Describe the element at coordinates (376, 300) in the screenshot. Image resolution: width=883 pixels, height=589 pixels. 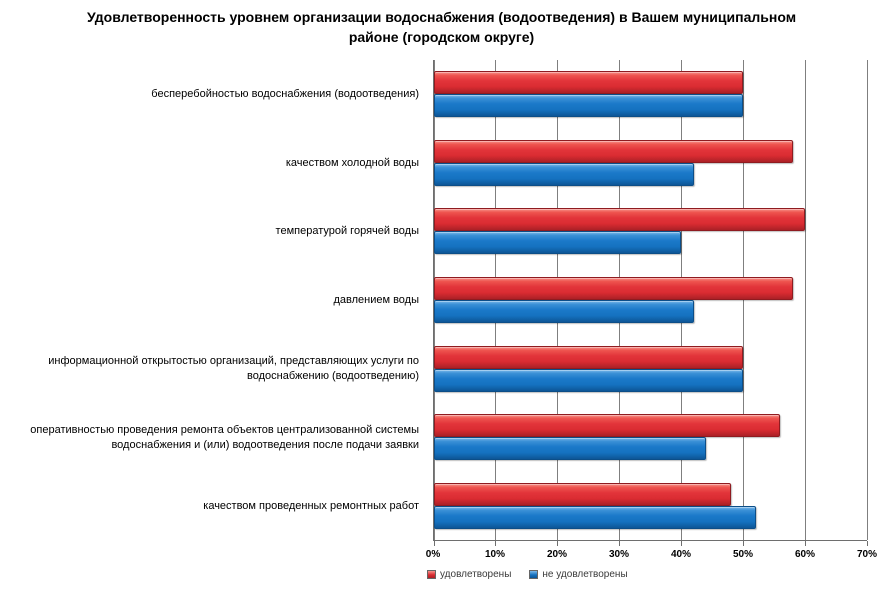
I see `category-label: давлением воды` at that location.